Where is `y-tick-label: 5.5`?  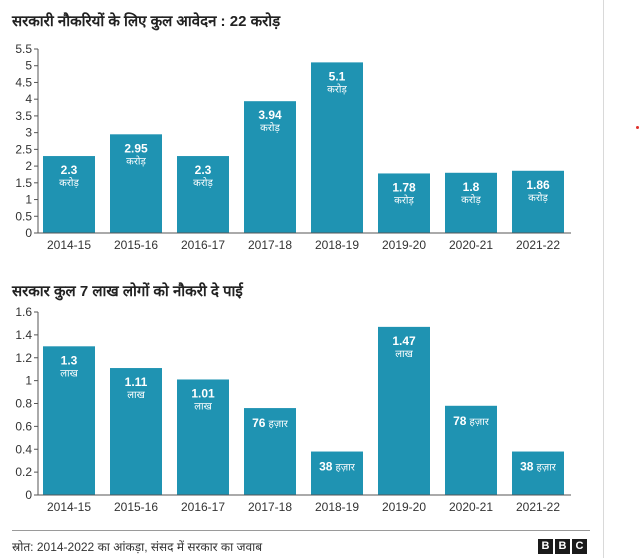
y-tick-label: 5.5 is located at coordinates (23, 49).